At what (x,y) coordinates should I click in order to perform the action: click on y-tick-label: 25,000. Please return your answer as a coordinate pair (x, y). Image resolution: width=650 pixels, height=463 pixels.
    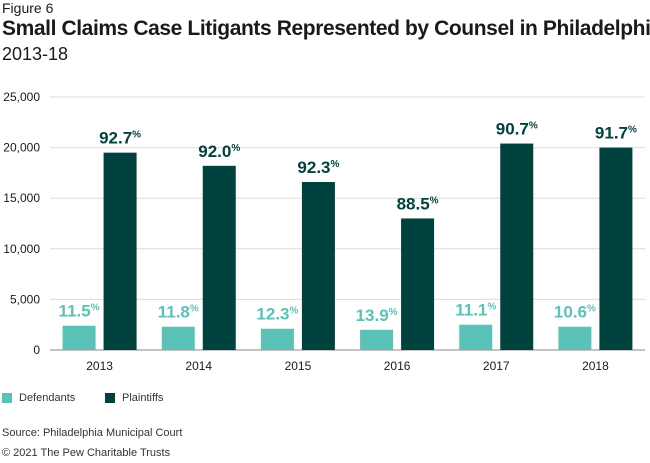
    Looking at the image, I should click on (21, 97).